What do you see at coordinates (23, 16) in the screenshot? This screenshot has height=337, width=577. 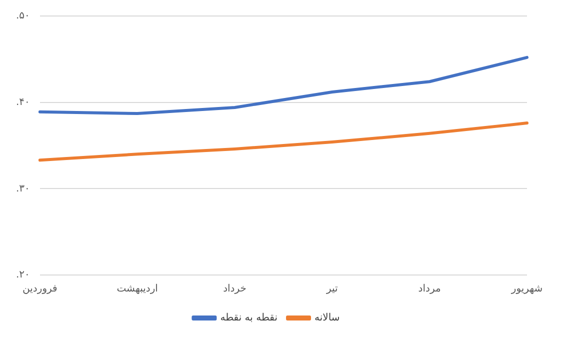 I see `y-tick-label: .۵۰` at bounding box center [23, 16].